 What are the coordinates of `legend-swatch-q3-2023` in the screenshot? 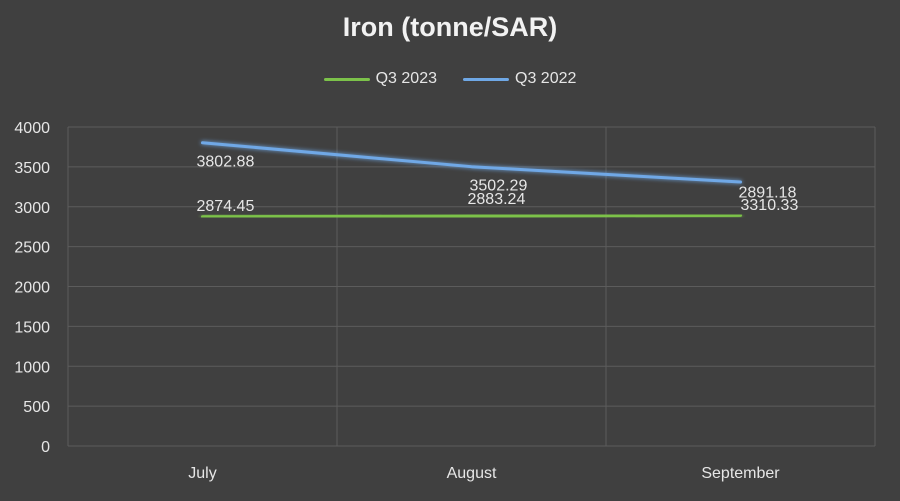 It's located at (346, 79).